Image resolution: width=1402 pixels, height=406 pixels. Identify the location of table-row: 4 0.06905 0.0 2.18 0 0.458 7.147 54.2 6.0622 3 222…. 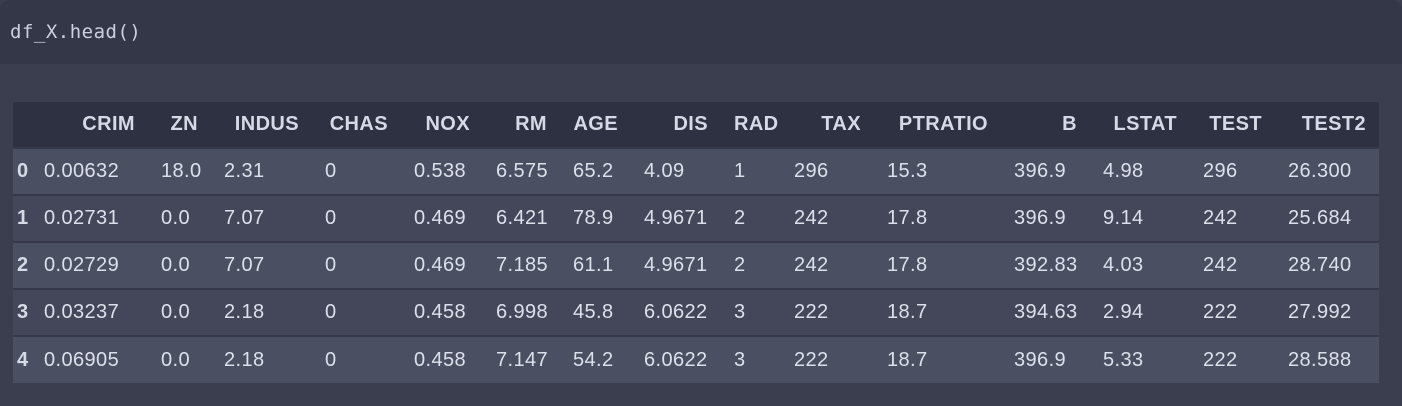
(696, 359).